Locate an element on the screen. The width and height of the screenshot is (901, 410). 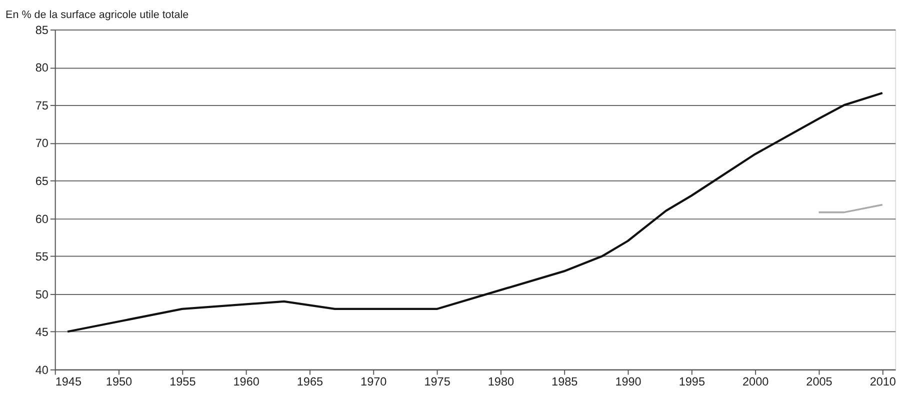
x-tick-label: 1980 is located at coordinates (501, 382).